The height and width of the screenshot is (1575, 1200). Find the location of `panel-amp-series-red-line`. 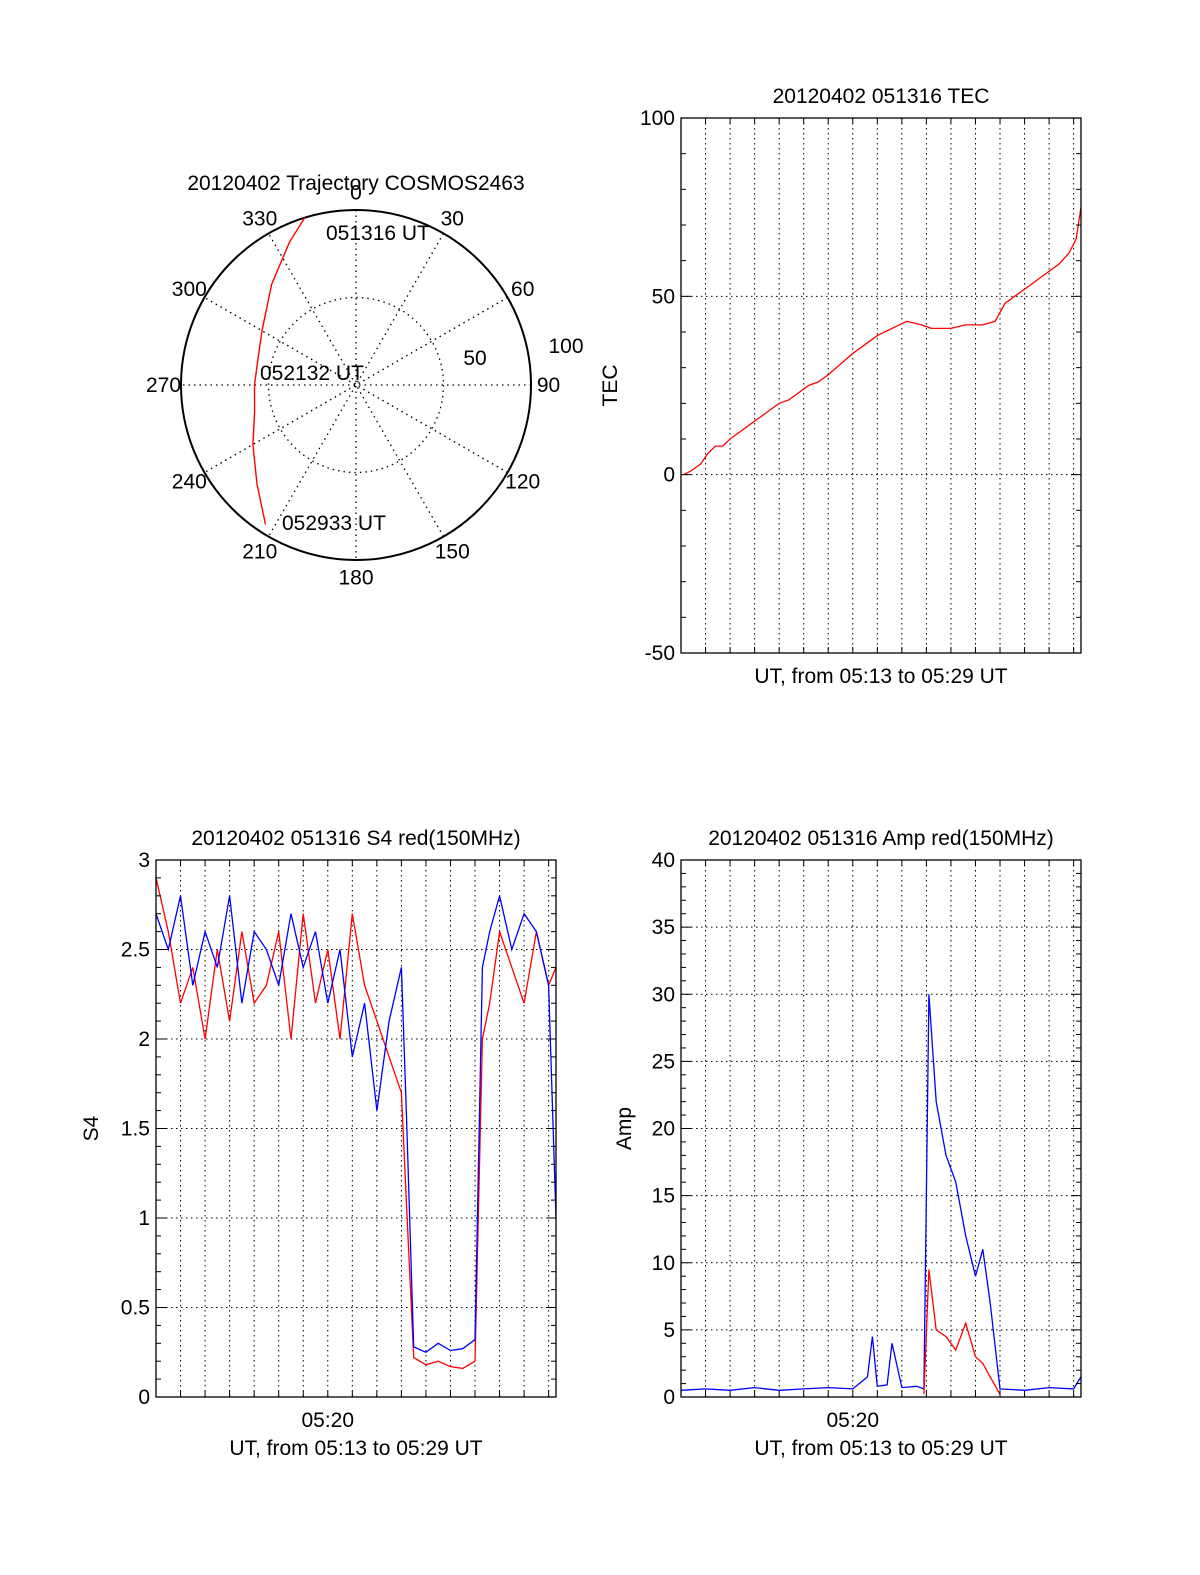

panel-amp-series-red-line is located at coordinates (962, 1332).